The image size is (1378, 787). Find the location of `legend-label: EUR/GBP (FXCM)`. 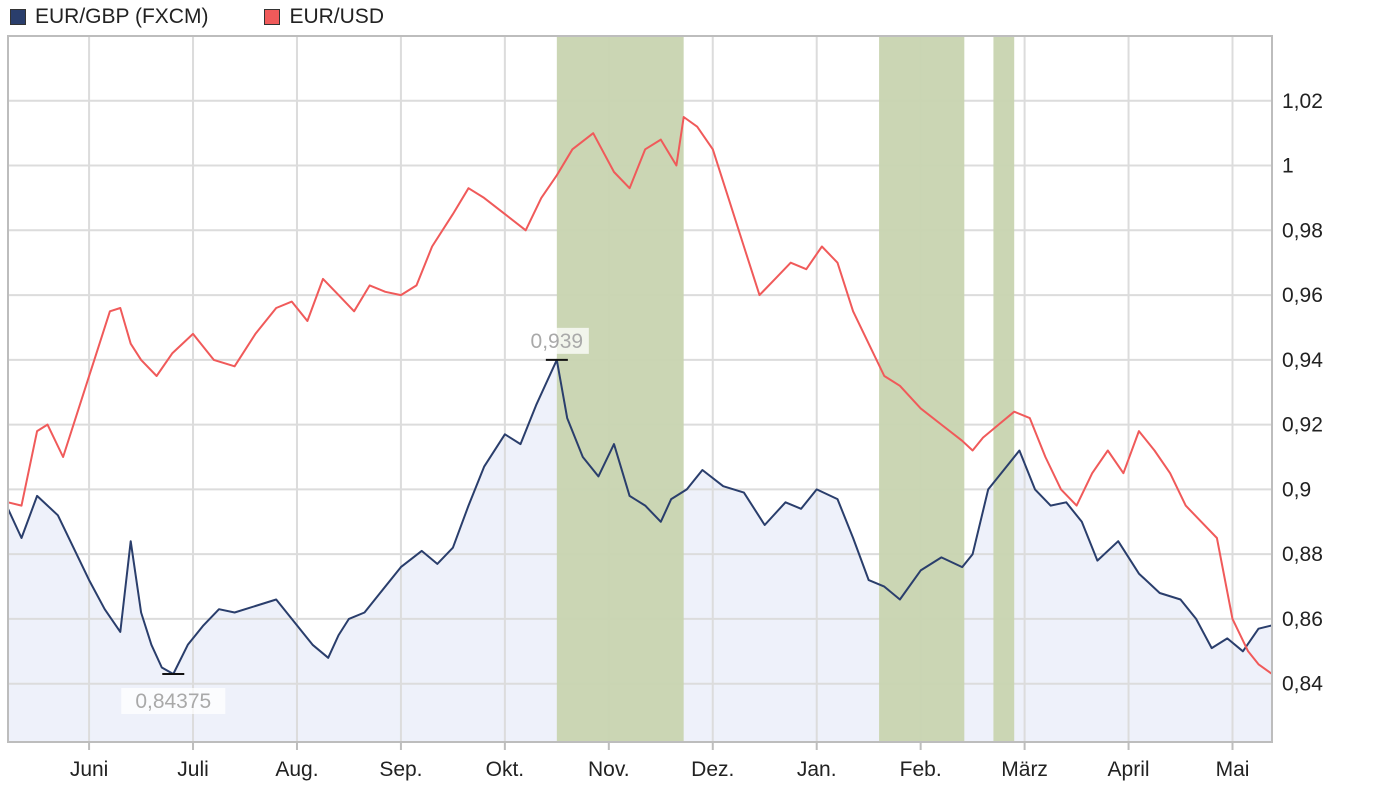

legend-label: EUR/GBP (FXCM) is located at coordinates (122, 16).